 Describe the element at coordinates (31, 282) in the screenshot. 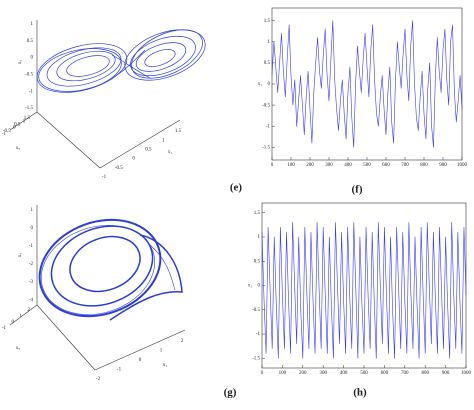

I see `axis-tick-label: -3` at that location.